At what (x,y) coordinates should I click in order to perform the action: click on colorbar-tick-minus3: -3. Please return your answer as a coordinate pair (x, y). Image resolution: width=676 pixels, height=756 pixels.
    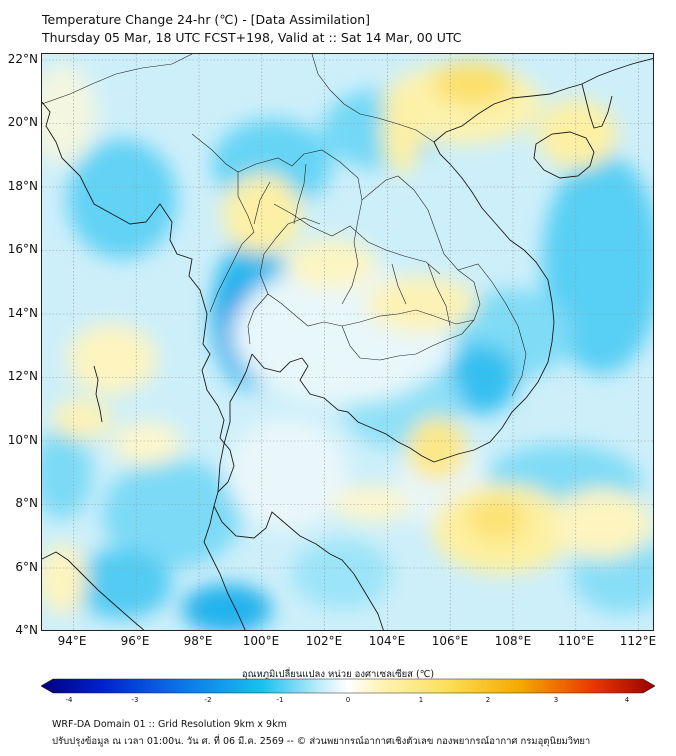
    Looking at the image, I should click on (135, 700).